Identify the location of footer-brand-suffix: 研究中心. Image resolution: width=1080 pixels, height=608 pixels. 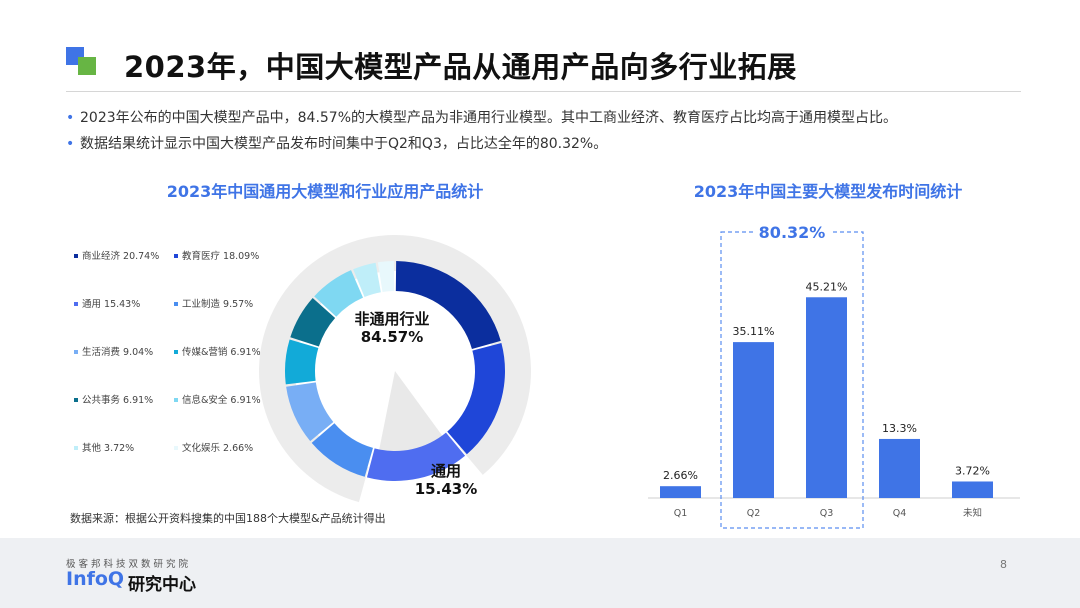
(162, 585).